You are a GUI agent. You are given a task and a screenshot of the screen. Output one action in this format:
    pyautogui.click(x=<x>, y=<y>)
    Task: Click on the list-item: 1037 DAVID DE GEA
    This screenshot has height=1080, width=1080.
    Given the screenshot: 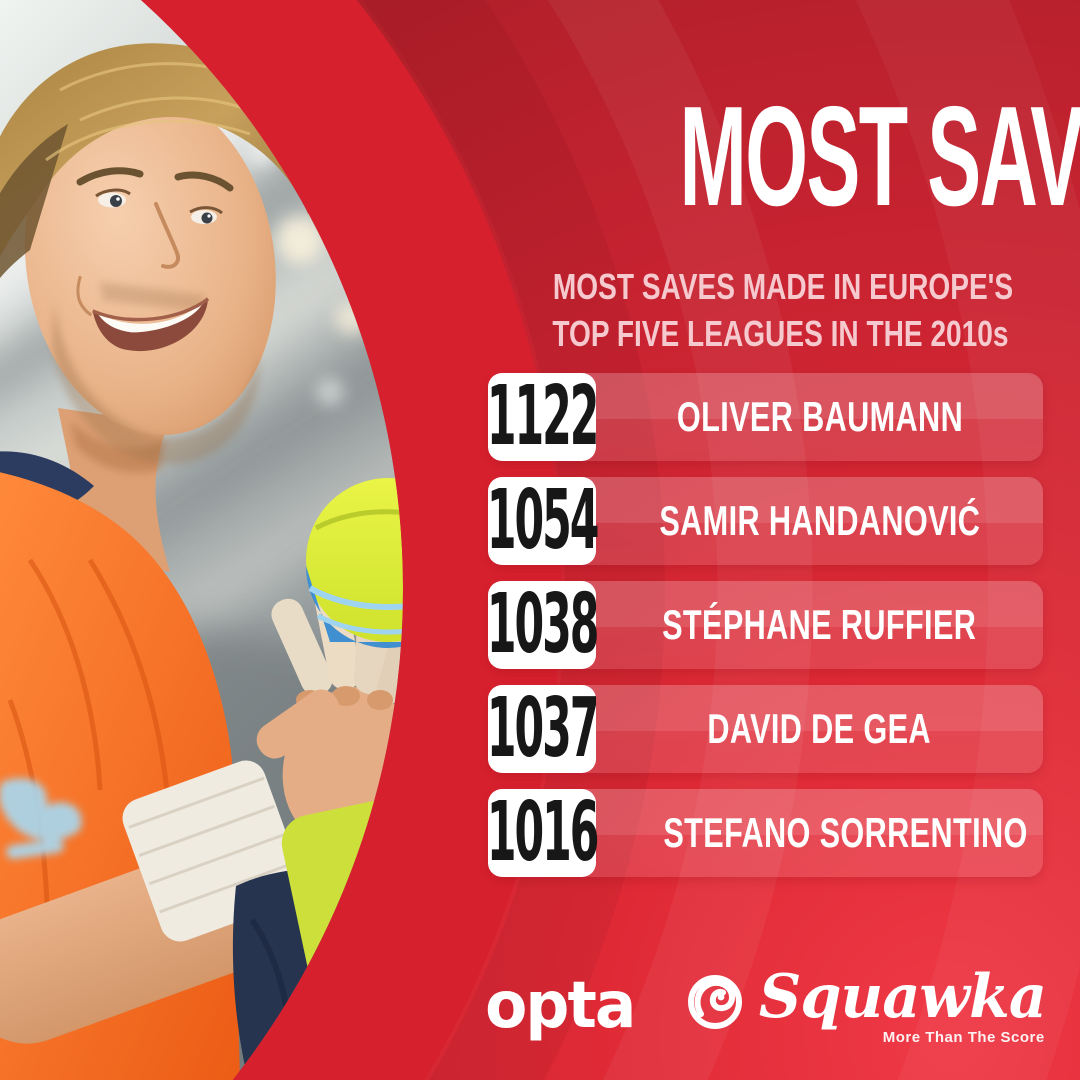 What is the action you would take?
    pyautogui.click(x=764, y=728)
    